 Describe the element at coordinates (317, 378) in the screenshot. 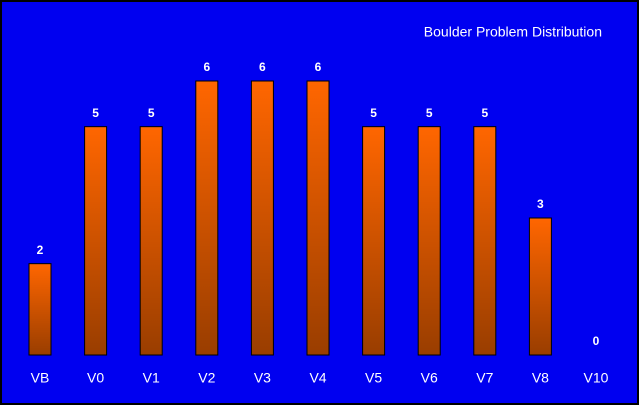

I see `x-tick-label: V4` at that location.